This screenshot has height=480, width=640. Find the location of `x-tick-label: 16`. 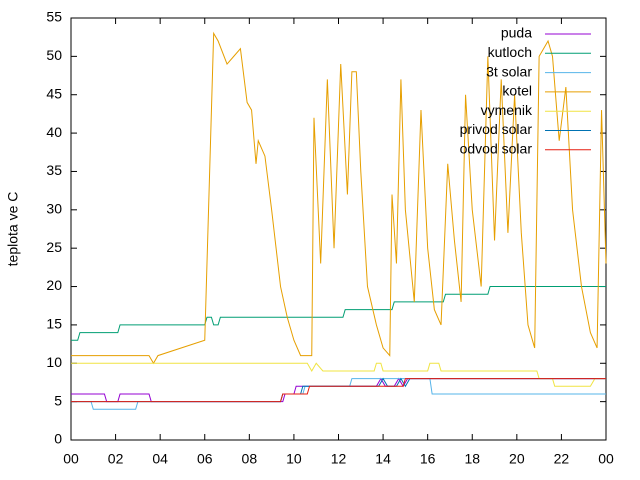

x-tick-label: 16 is located at coordinates (428, 459).